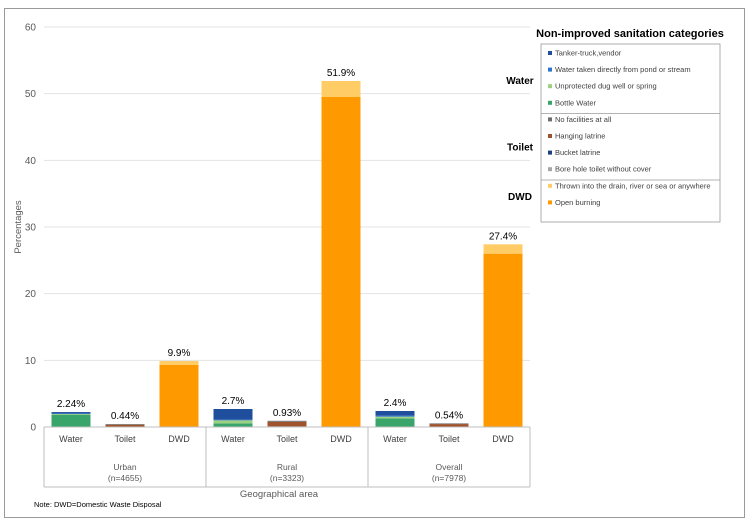 The width and height of the screenshot is (749, 527). What do you see at coordinates (503, 236) in the screenshot?
I see `data-label: 27.4%` at bounding box center [503, 236].